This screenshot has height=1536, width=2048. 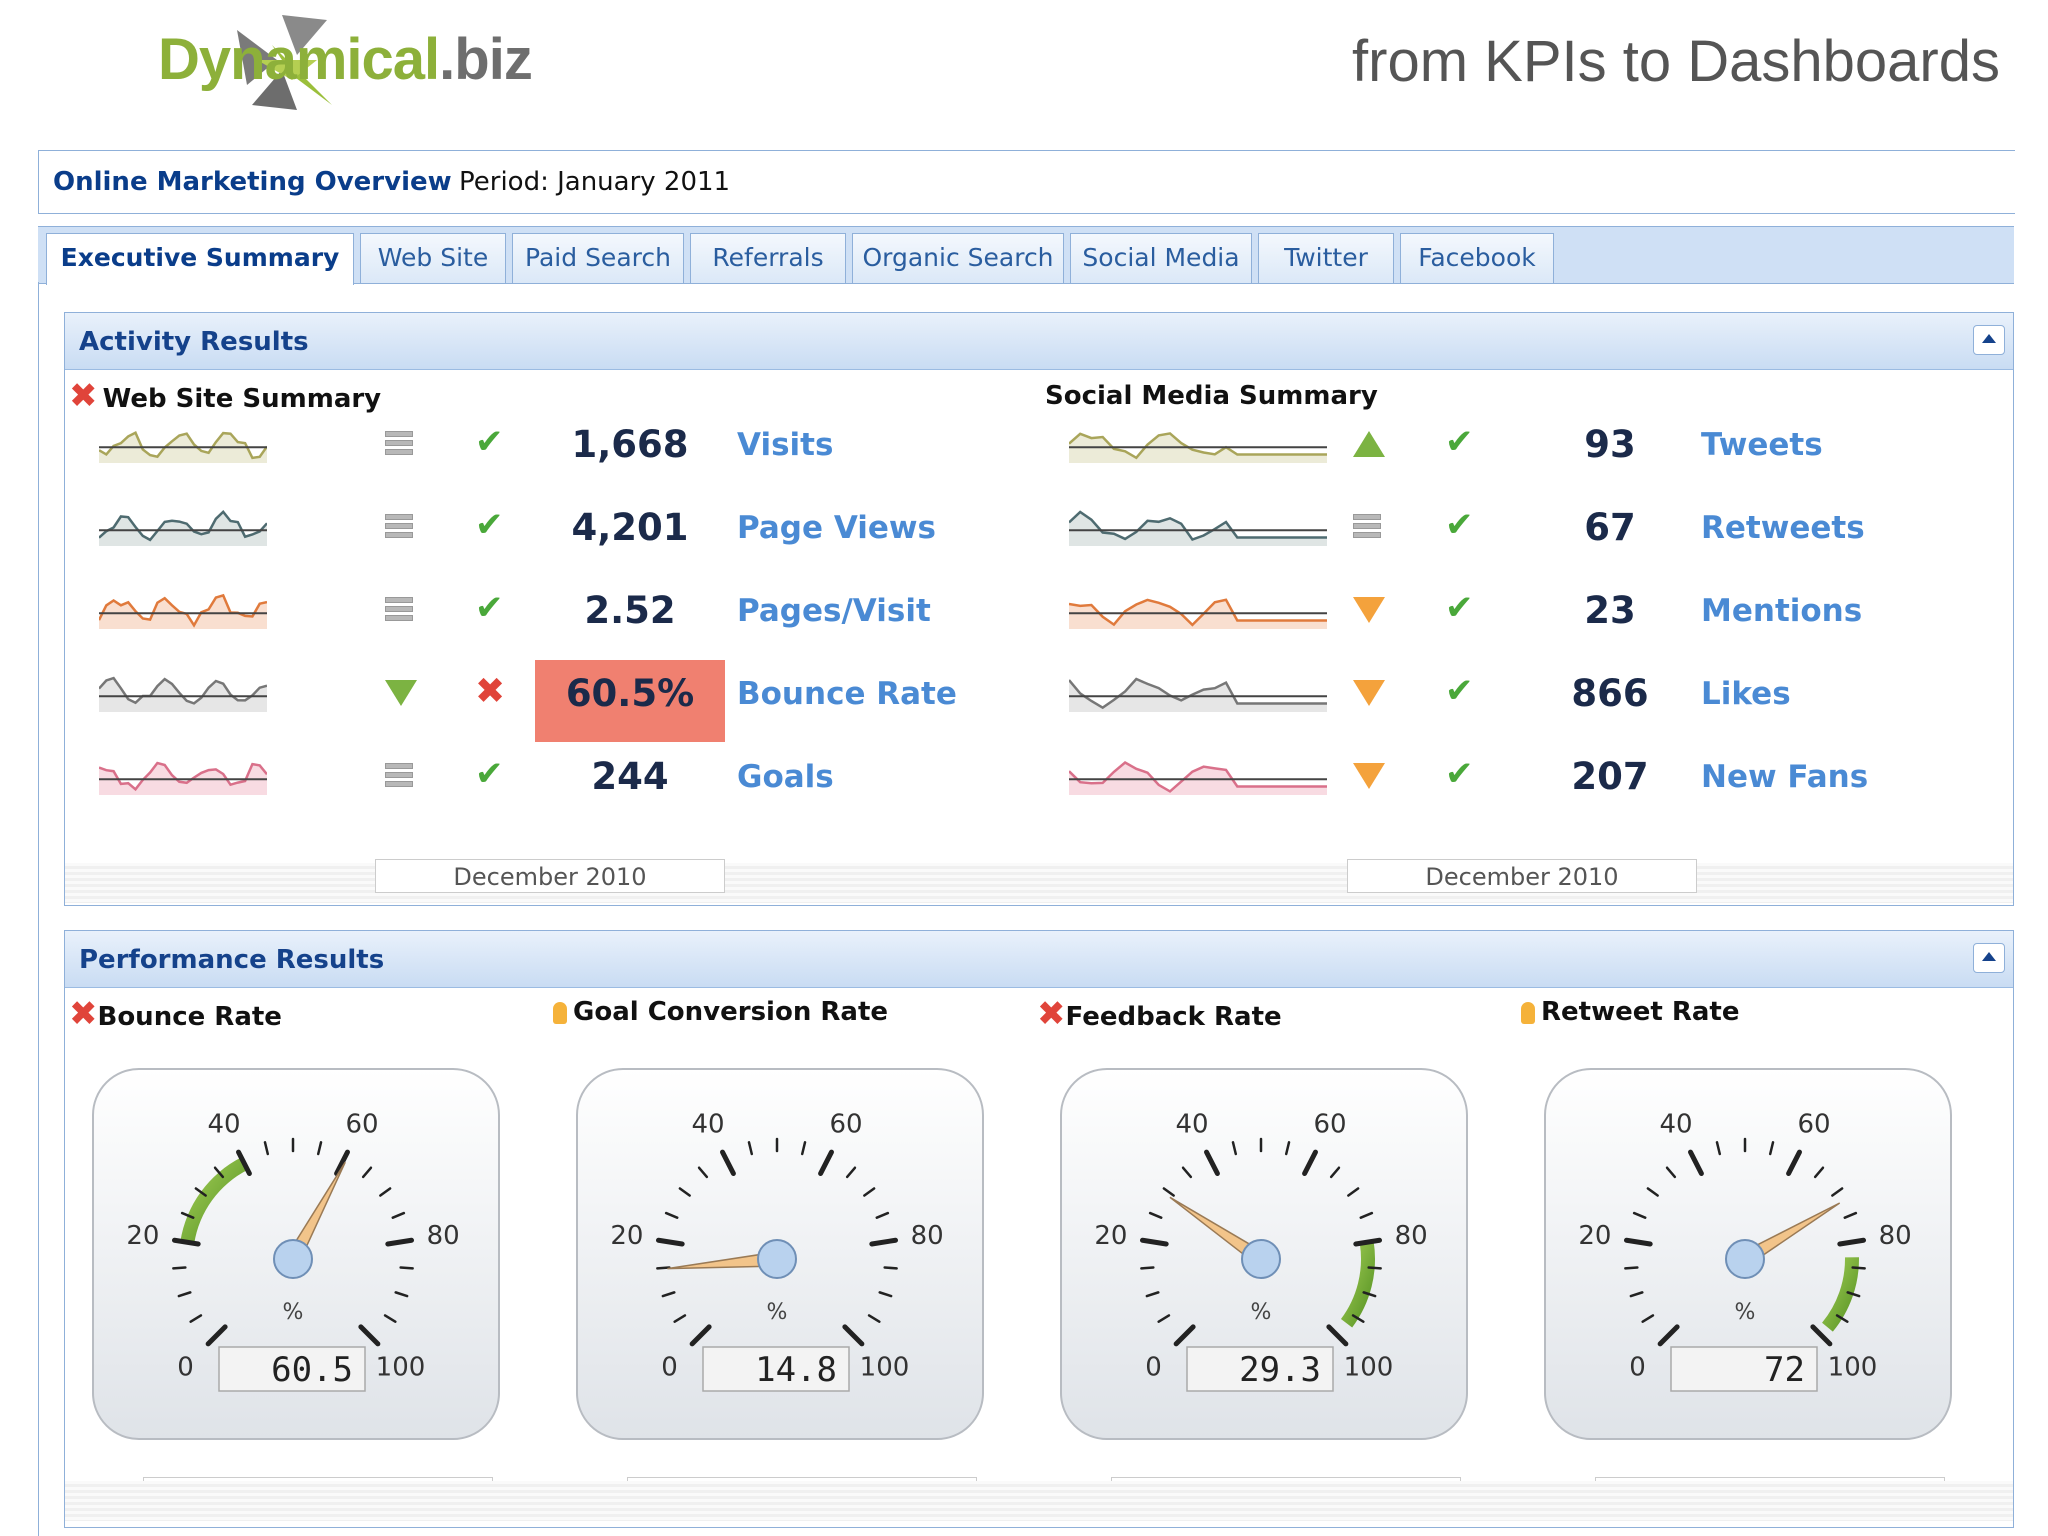 I want to click on social-metric-link: Tweets, so click(x=1762, y=445).